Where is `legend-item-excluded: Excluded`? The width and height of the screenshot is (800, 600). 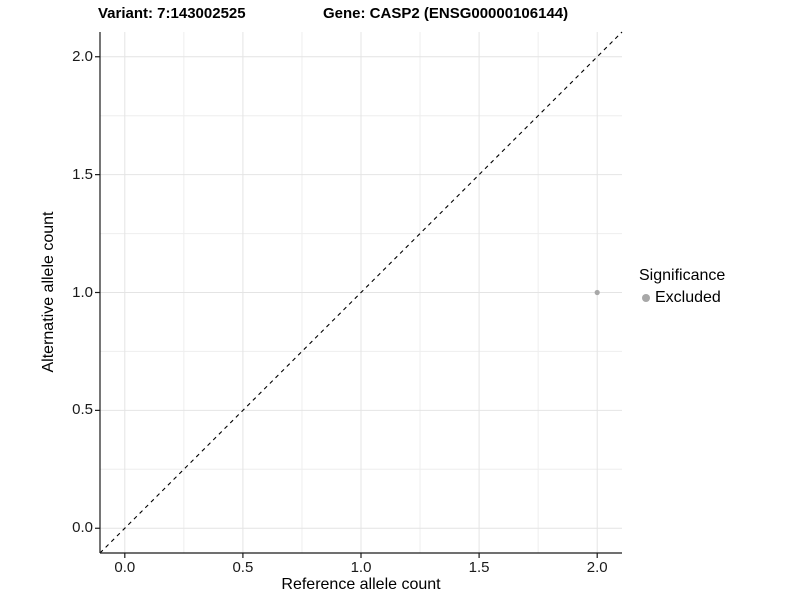
legend-item-excluded: Excluded is located at coordinates (682, 297).